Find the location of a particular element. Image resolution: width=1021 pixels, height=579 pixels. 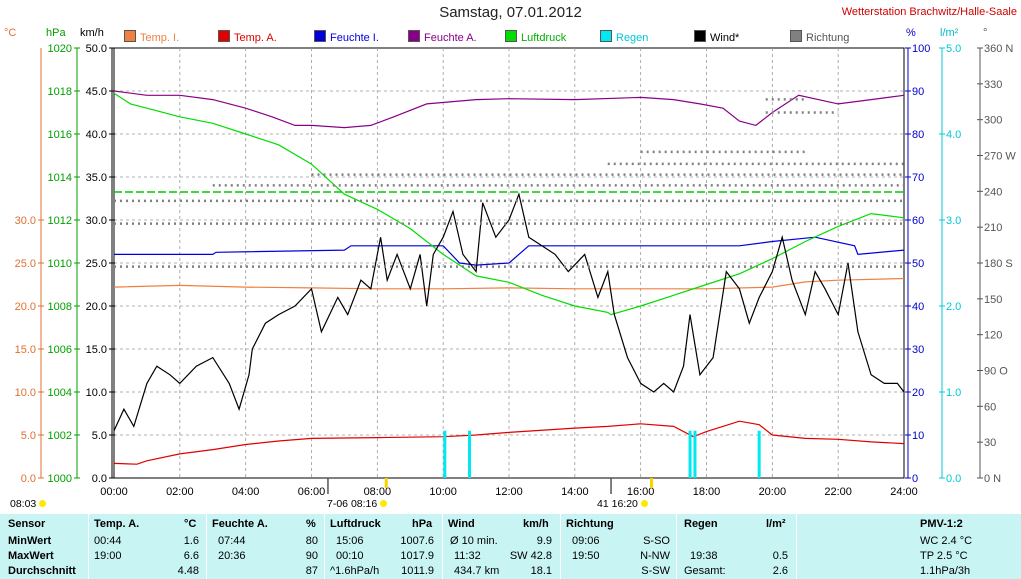

col-header-temp: Temp. A. is located at coordinates (117, 524).